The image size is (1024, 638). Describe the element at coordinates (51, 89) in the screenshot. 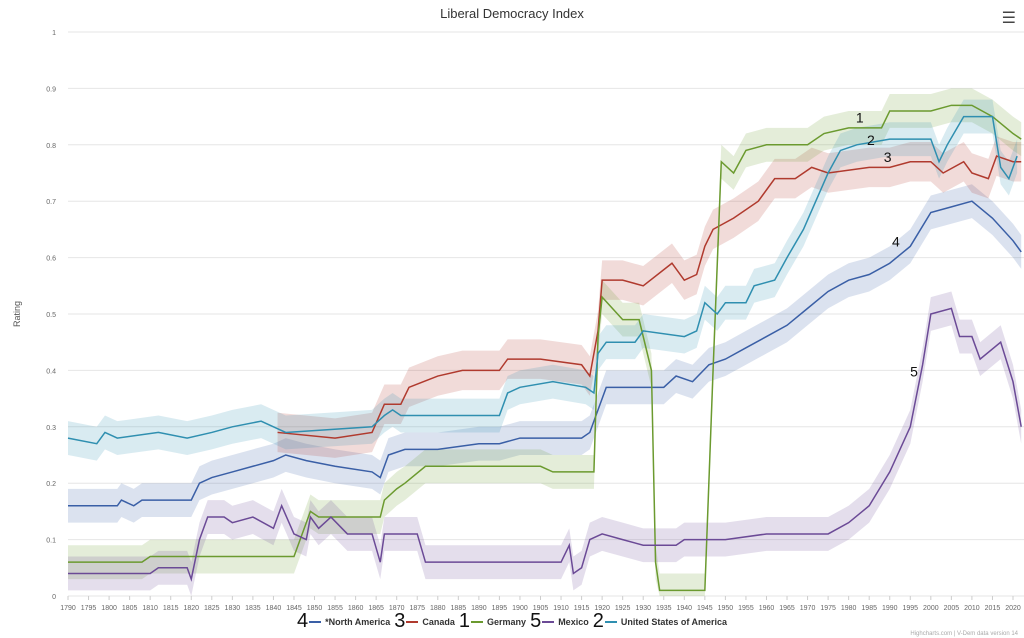

I see `y-tick-label: 0.9` at that location.